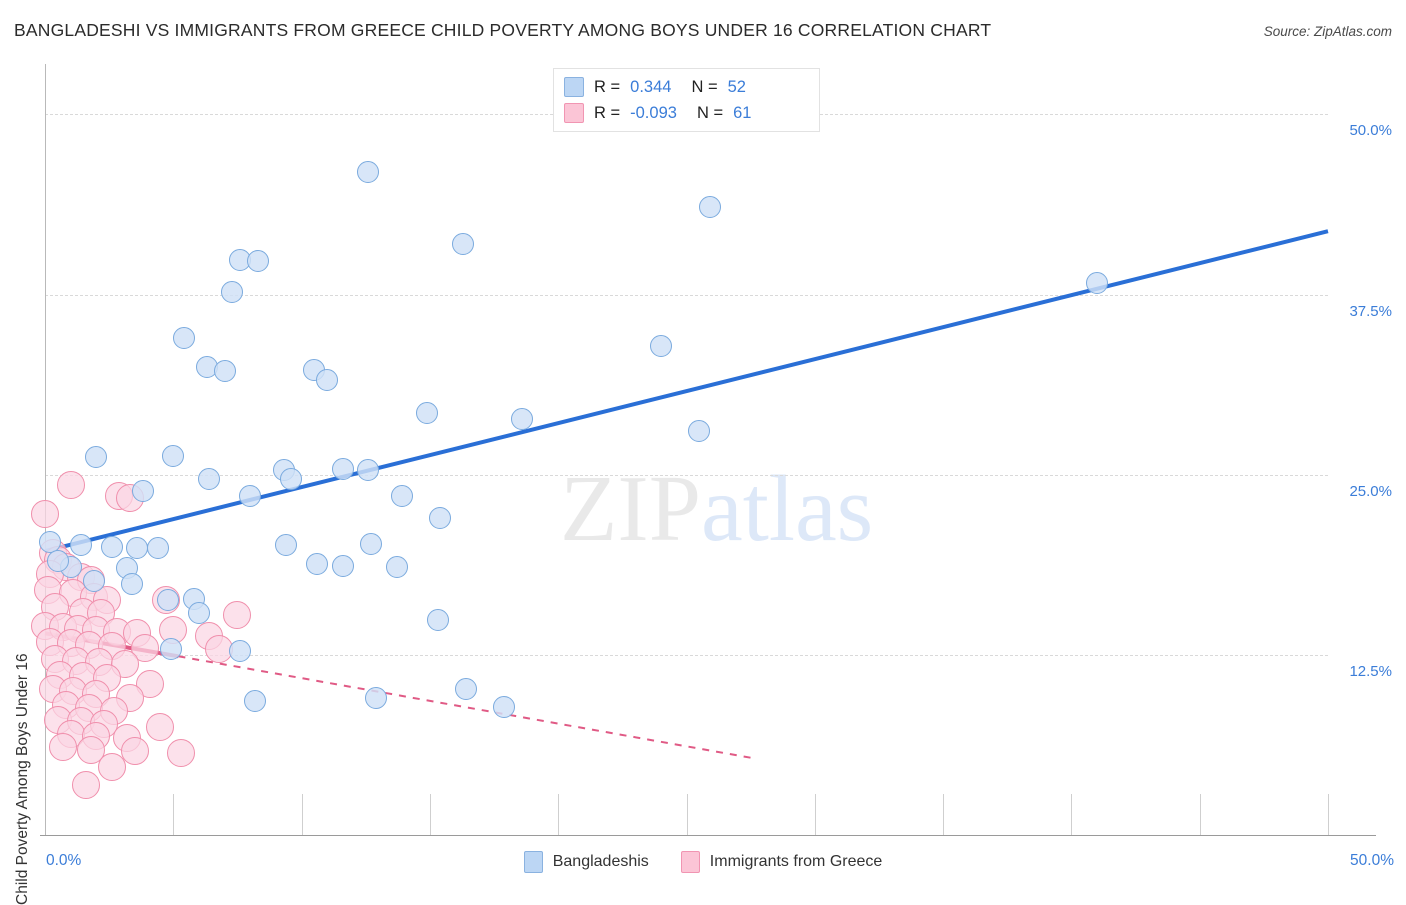 The width and height of the screenshot is (1406, 905). I want to click on correlation-stats-box: R = 0.344 N = 52 R = -0.093 N = 61, so click(686, 100).